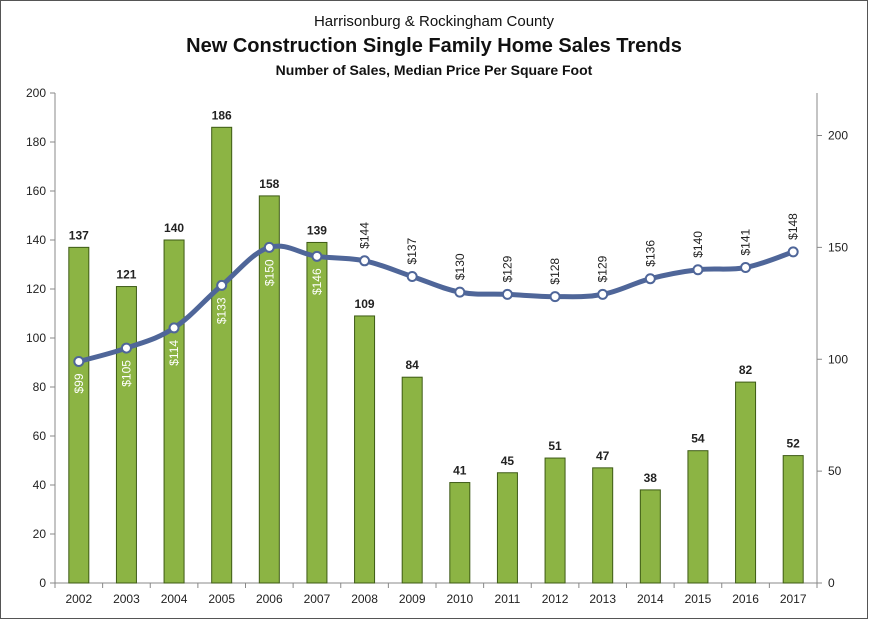 Image resolution: width=870 pixels, height=621 pixels. I want to click on price-value-label: $144, so click(365, 235).